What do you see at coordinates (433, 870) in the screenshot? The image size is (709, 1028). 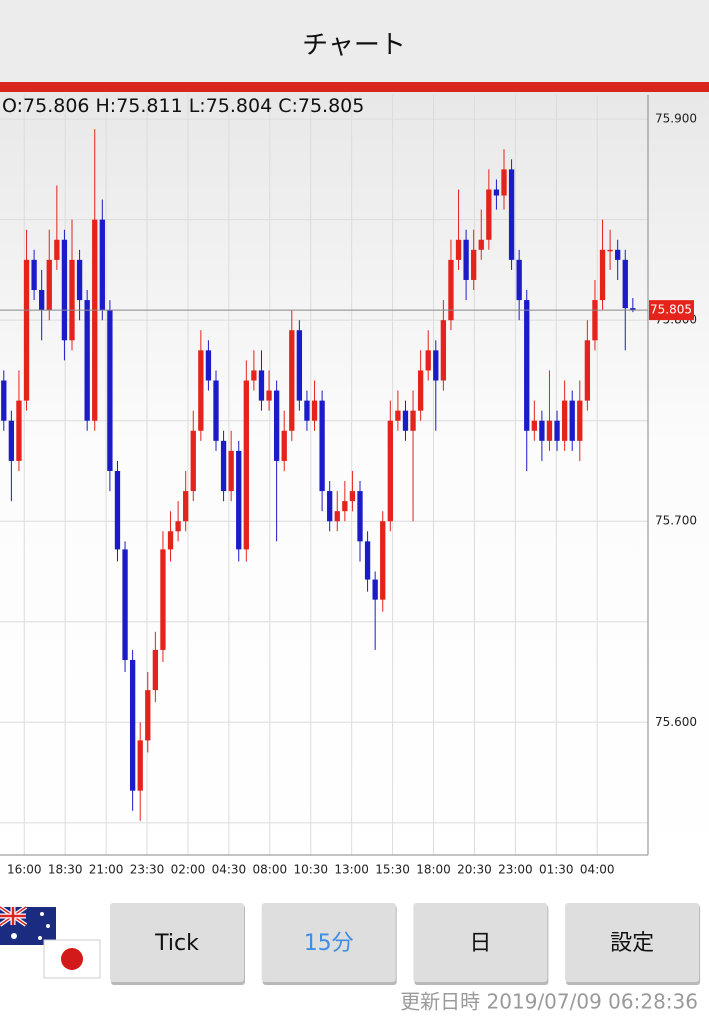 I see `x-tick-label: 18:00` at bounding box center [433, 870].